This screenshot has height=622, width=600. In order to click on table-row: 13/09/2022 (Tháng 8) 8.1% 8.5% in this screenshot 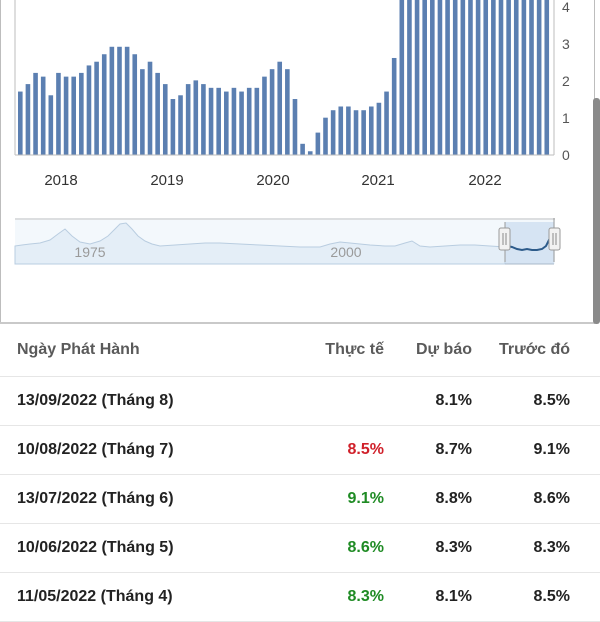, I will do `click(300, 401)`.